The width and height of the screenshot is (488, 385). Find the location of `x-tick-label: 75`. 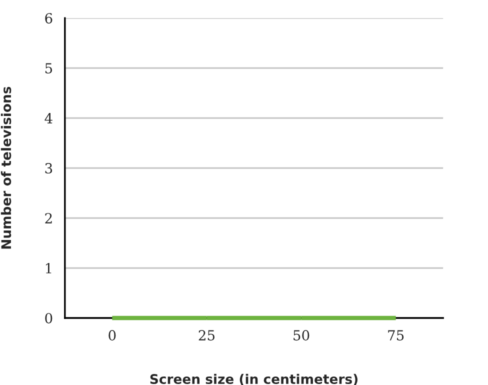

x-tick-label: 75 is located at coordinates (396, 335).